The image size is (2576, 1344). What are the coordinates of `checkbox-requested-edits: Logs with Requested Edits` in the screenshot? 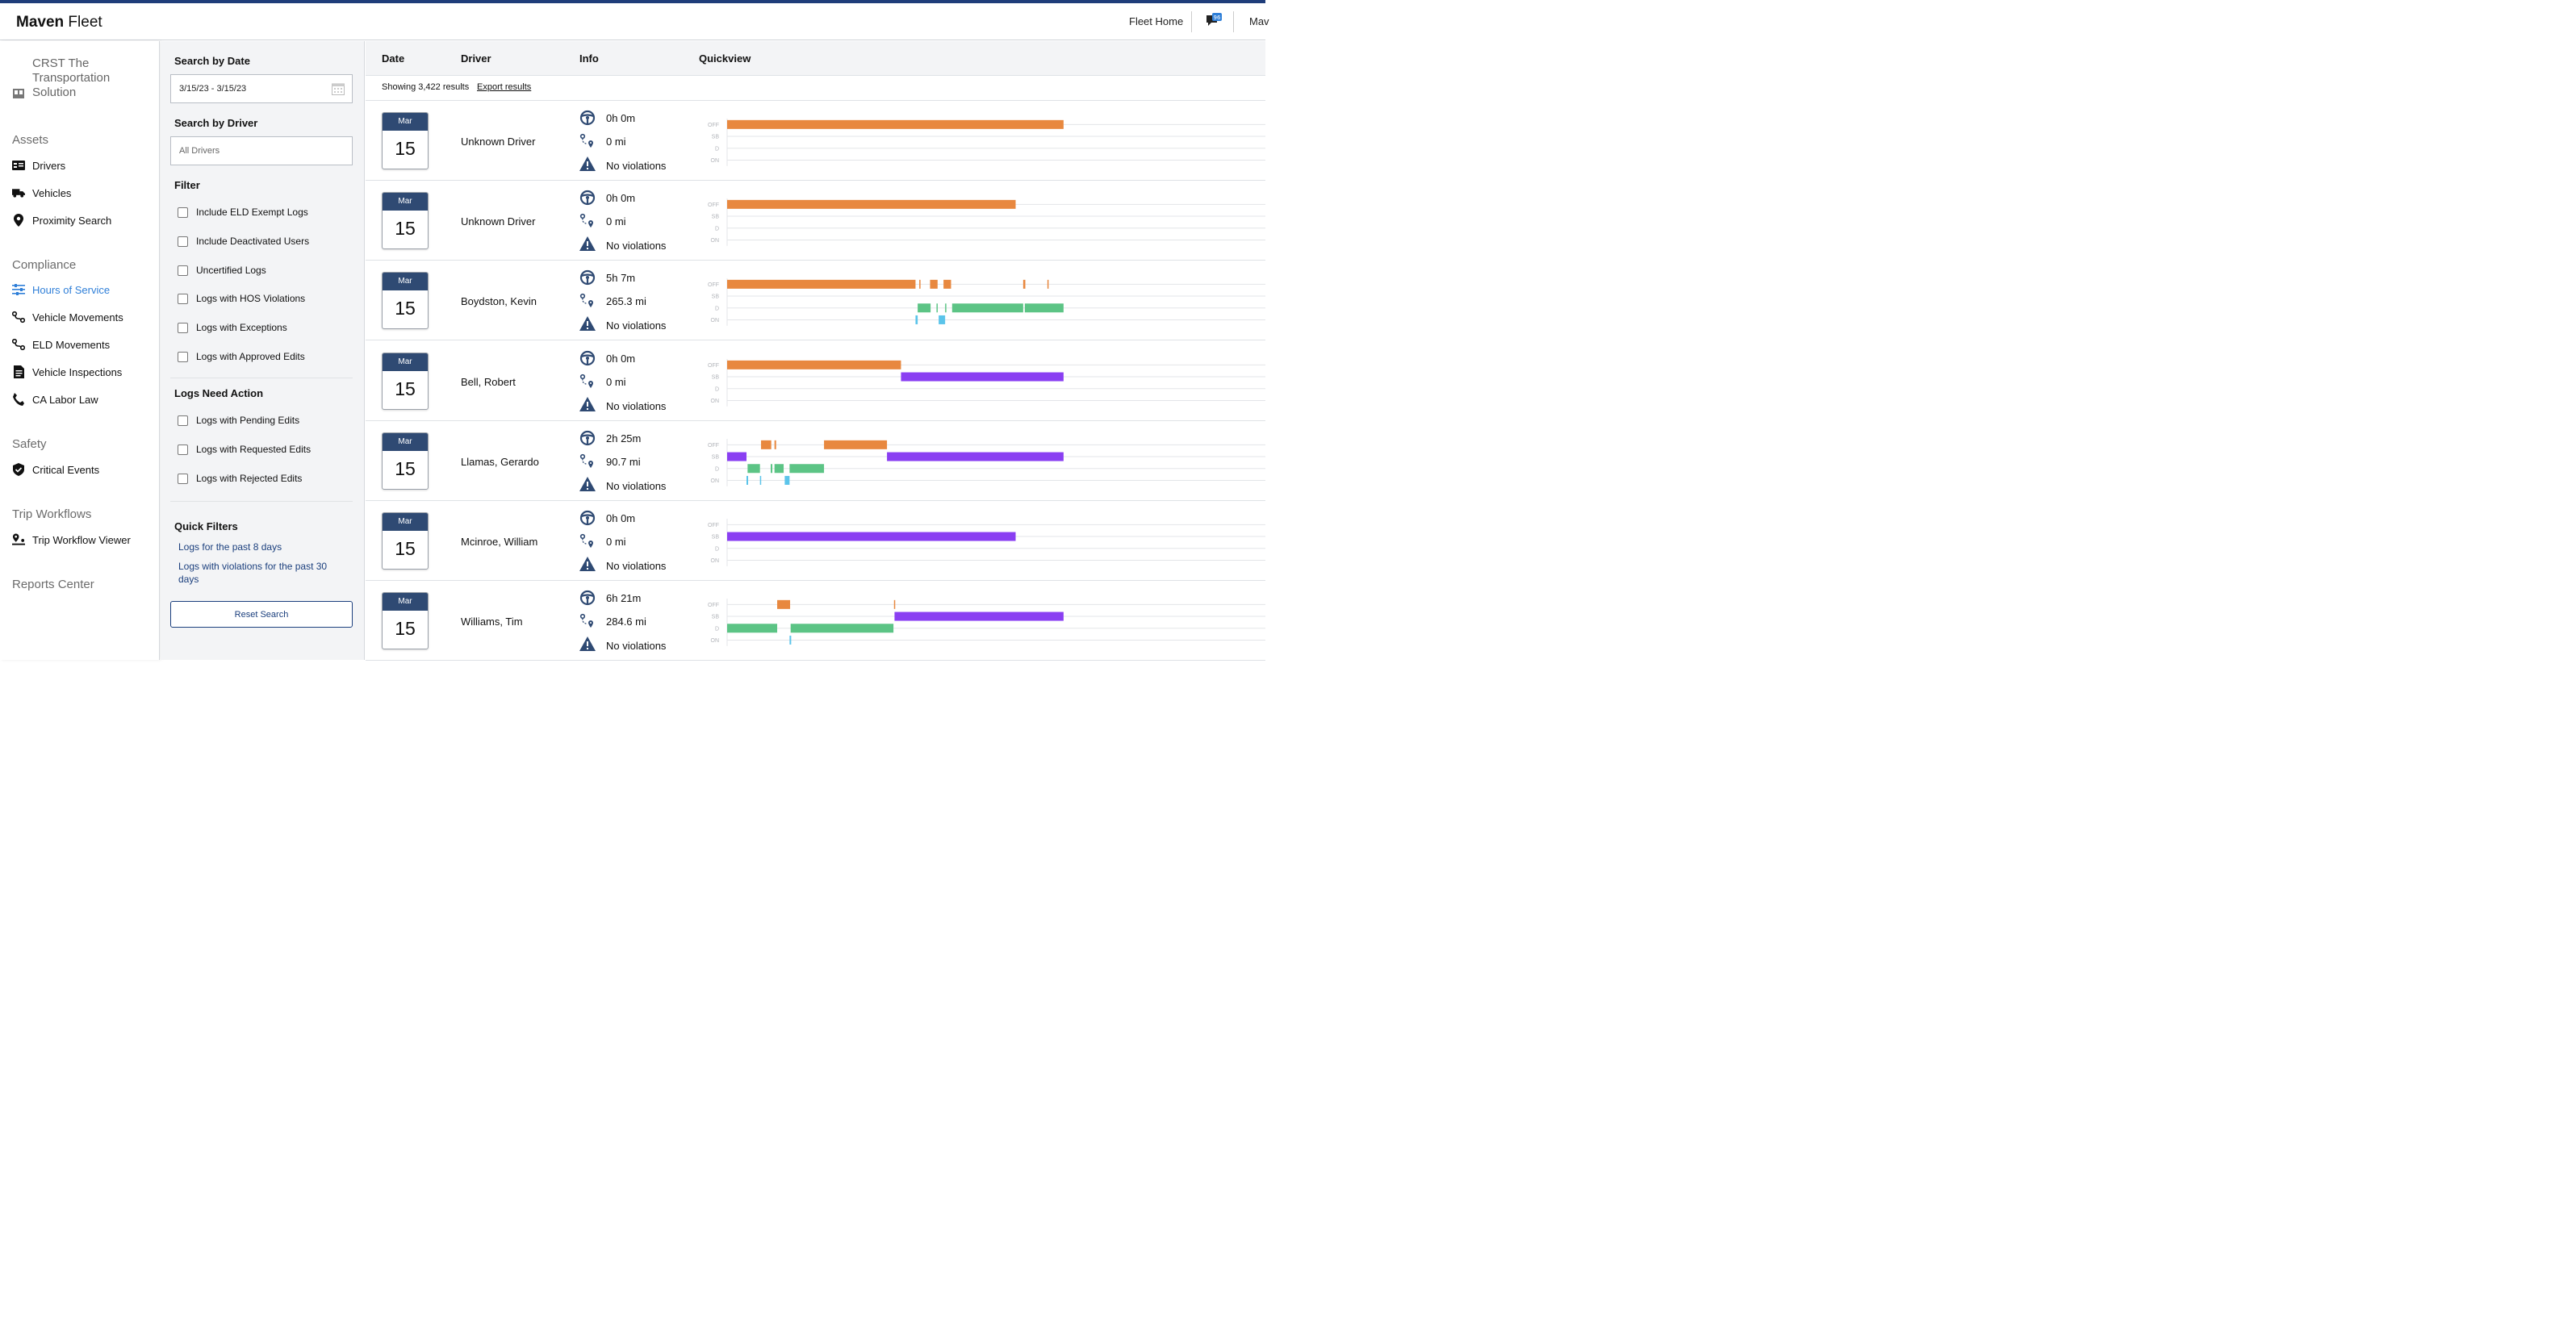 It's located at (244, 449).